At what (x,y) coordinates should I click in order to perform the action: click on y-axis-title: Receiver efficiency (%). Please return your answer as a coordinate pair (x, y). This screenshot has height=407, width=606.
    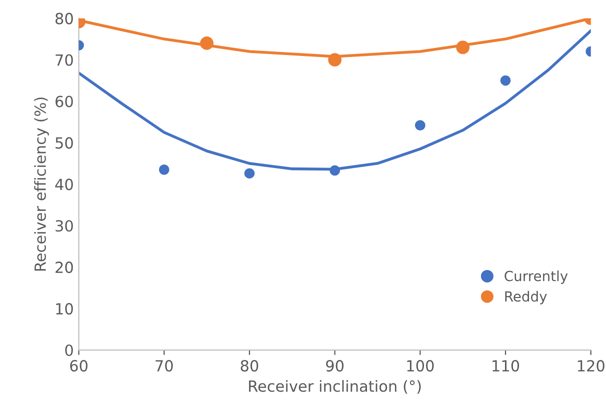
    Looking at the image, I should click on (41, 184).